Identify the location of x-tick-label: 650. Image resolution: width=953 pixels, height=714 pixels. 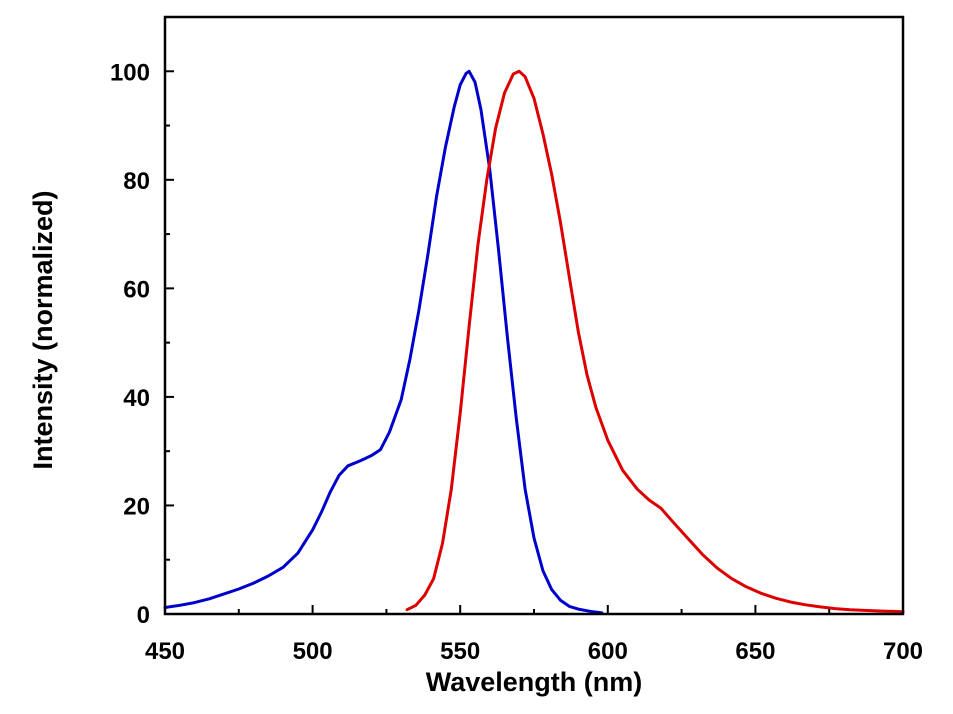
(755, 651).